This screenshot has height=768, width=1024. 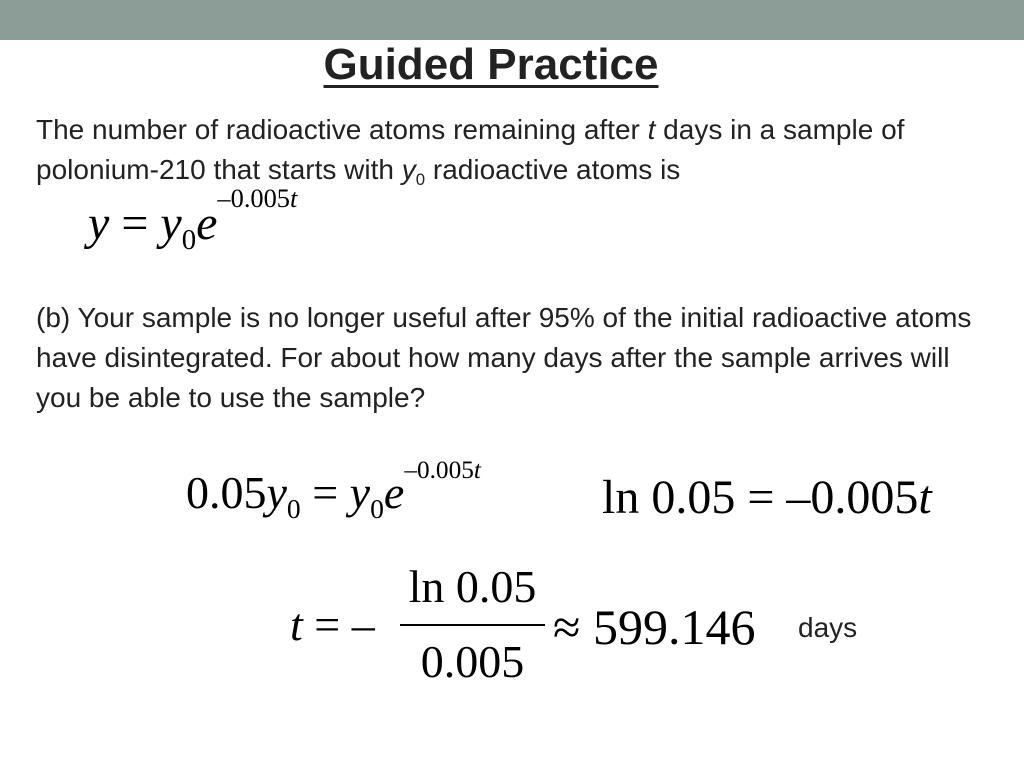 I want to click on top-banner, so click(x=512, y=20).